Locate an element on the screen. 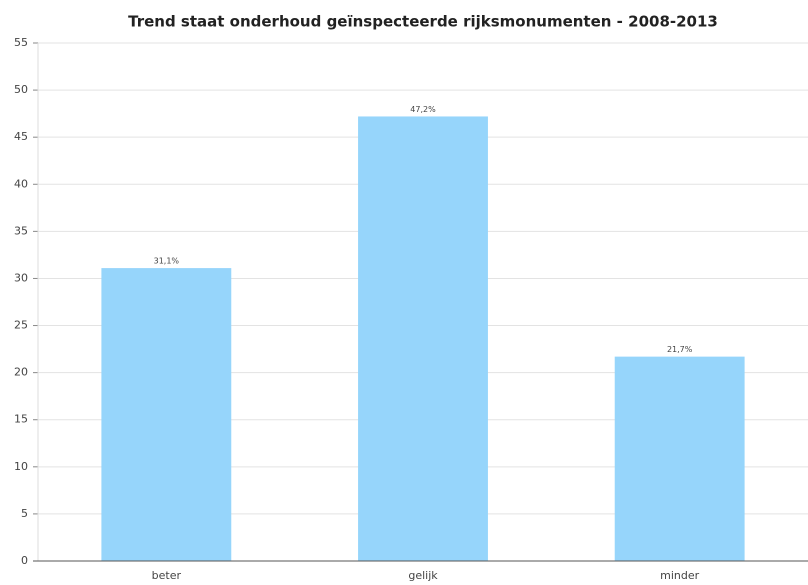  x-tick-label: beter is located at coordinates (167, 575).